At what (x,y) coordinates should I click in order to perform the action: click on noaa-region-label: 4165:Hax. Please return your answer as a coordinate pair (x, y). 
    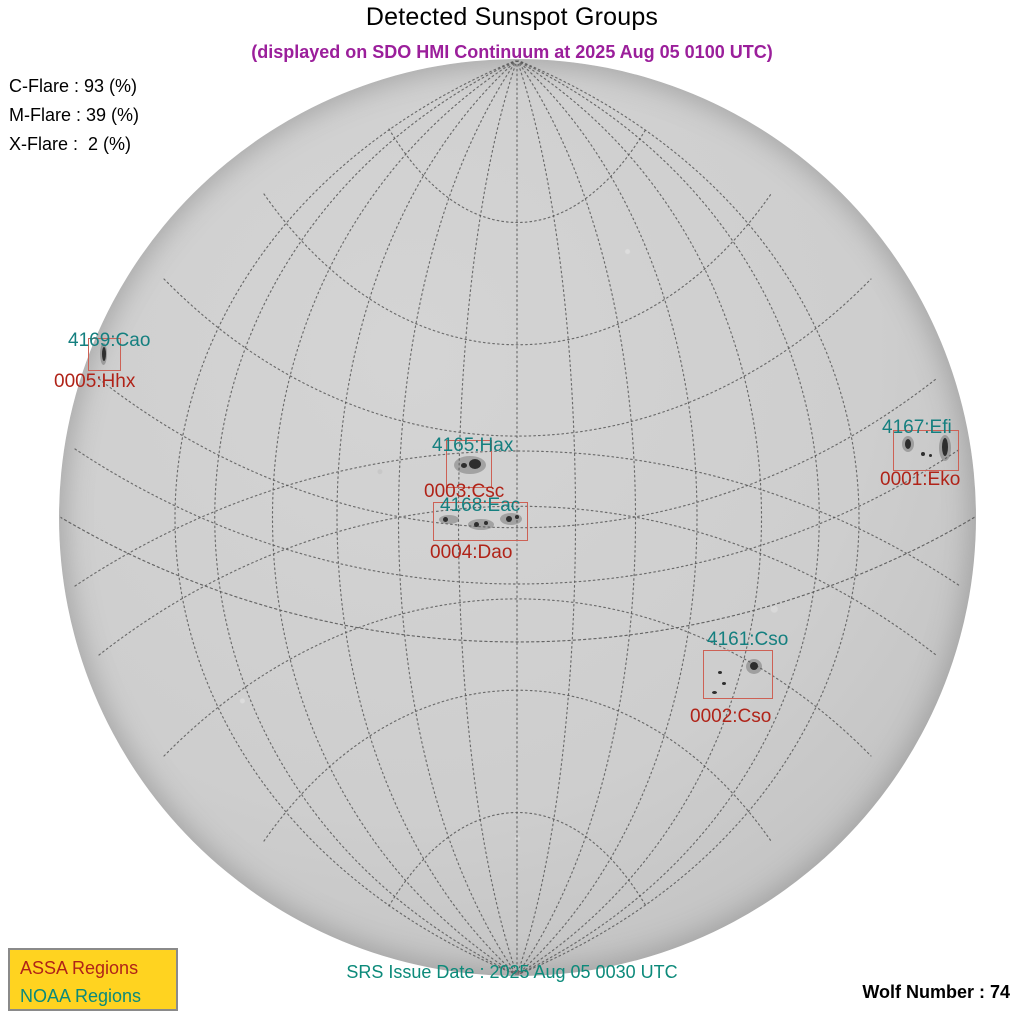
    Looking at the image, I should click on (473, 445).